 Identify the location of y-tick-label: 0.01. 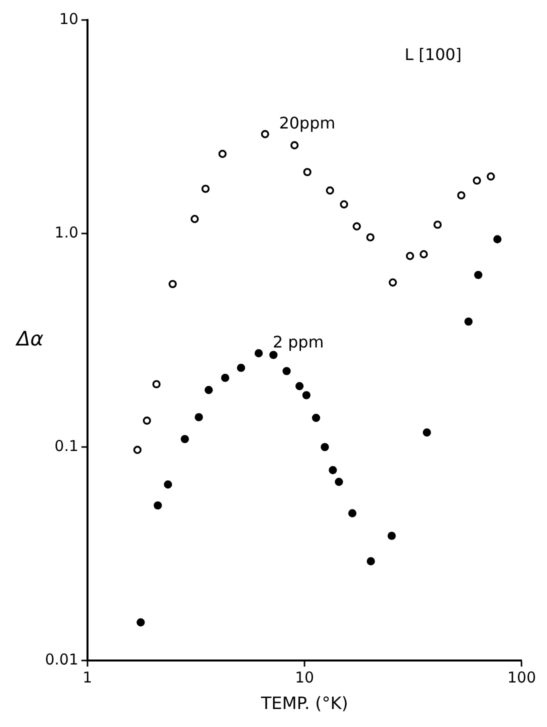
(61, 659).